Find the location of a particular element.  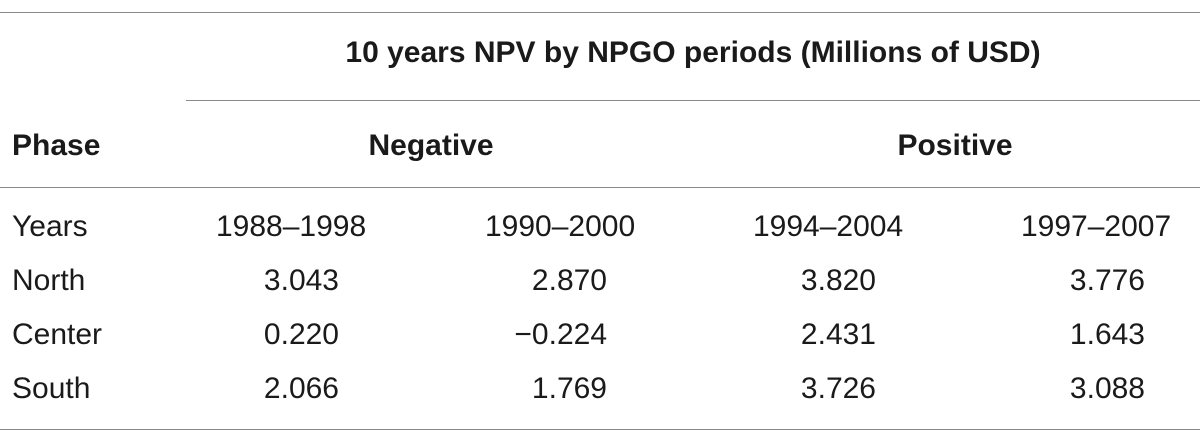

row-label-north: North is located at coordinates (49, 280).